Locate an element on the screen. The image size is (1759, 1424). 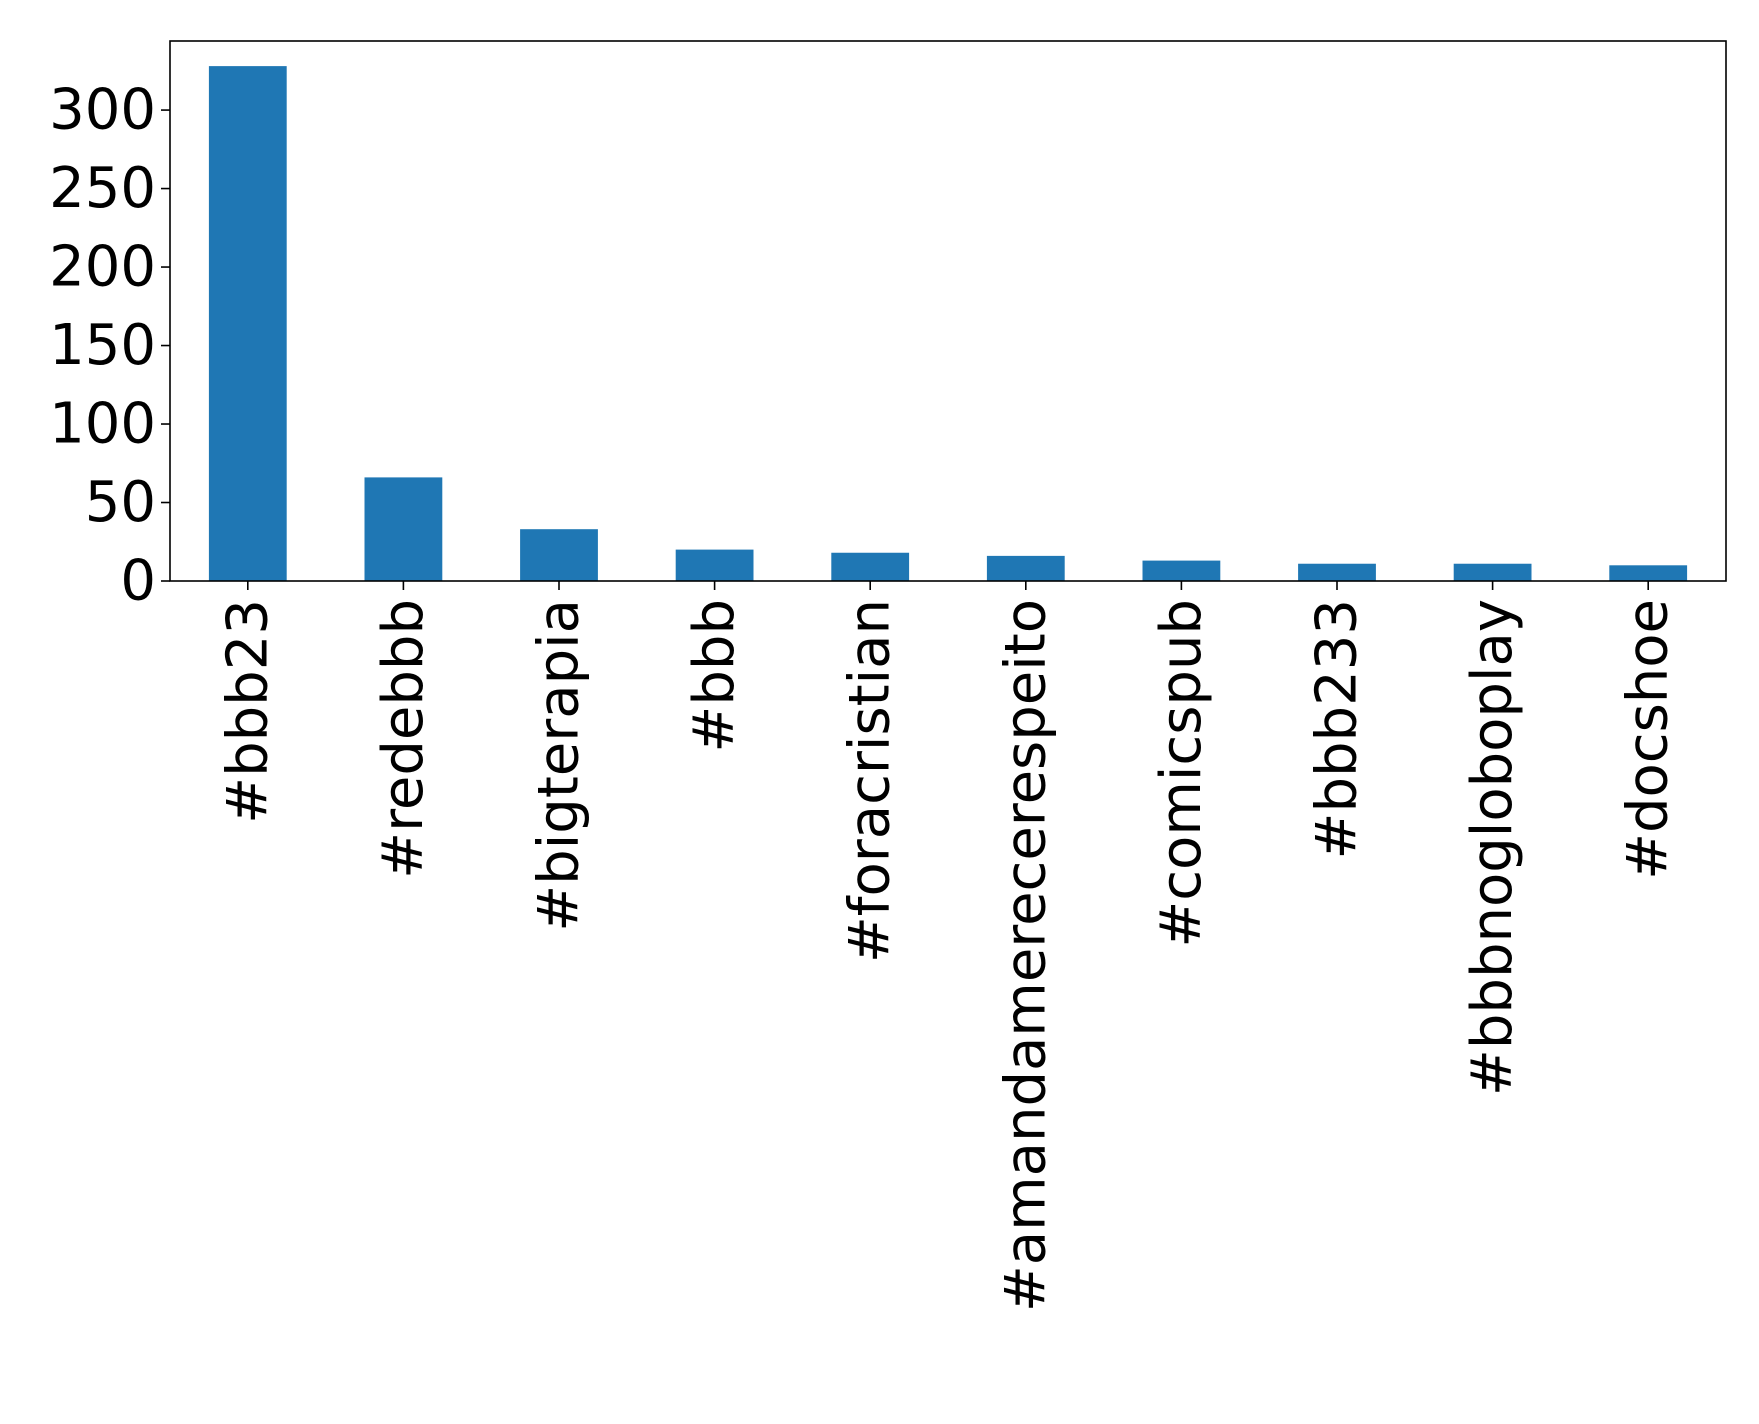
y-tick-label: 200 is located at coordinates (102, 267).